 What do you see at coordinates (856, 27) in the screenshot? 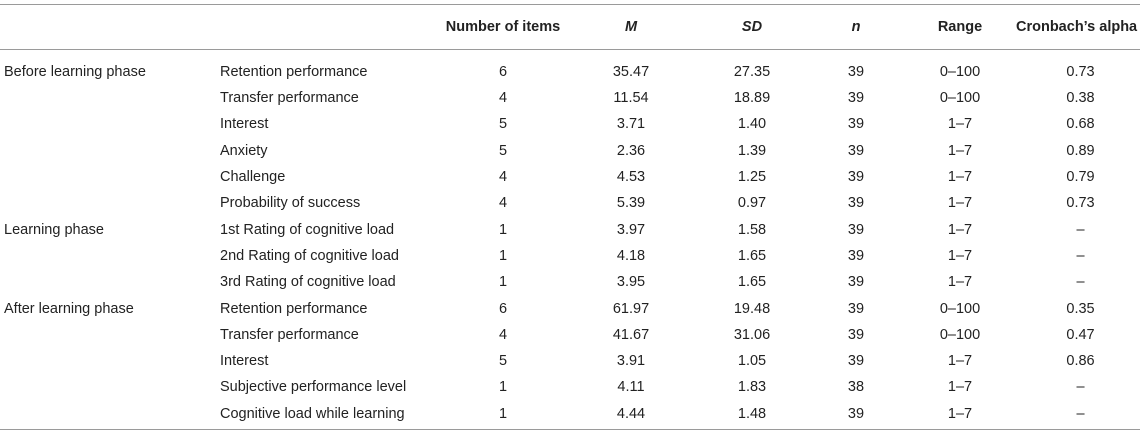
I see `header-n: n` at bounding box center [856, 27].